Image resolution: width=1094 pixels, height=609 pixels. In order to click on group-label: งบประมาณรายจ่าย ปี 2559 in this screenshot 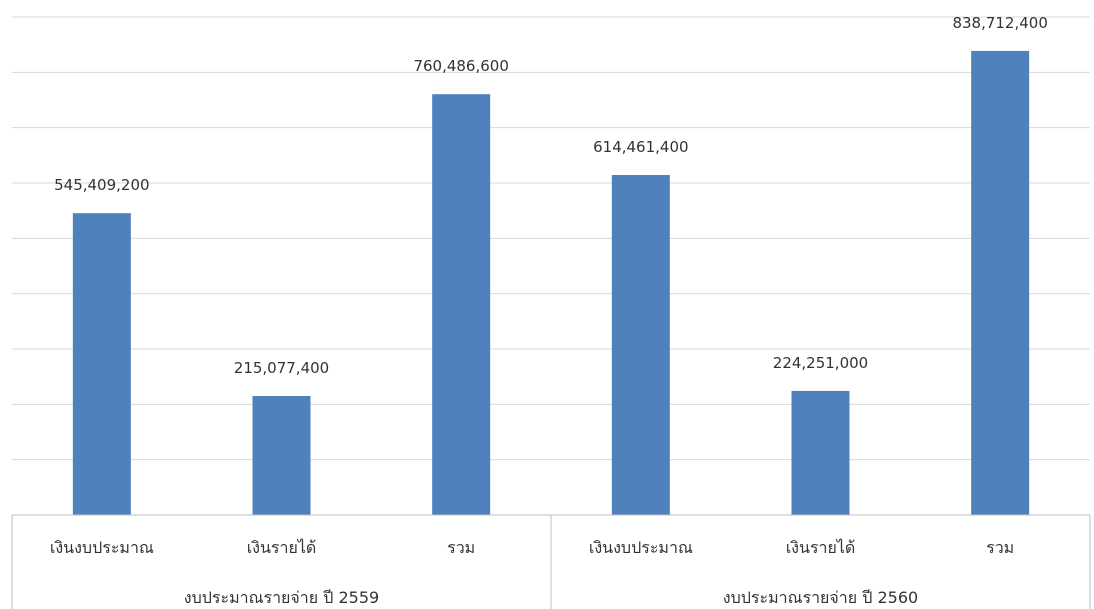, I will do `click(281, 597)`.